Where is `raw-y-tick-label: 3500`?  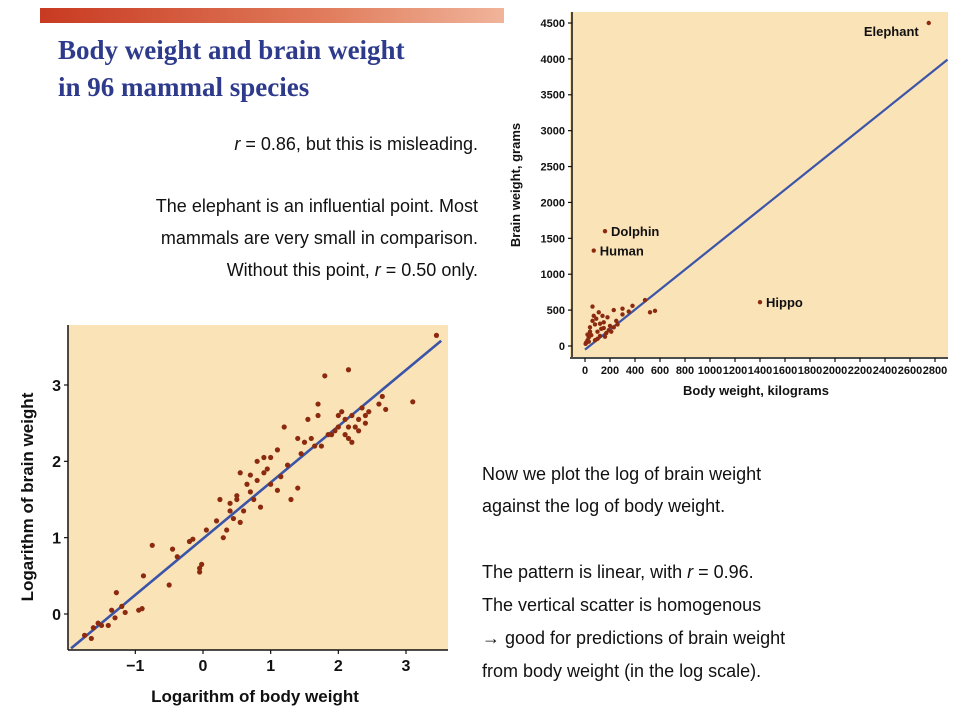
raw-y-tick-label: 3500 is located at coordinates (553, 96).